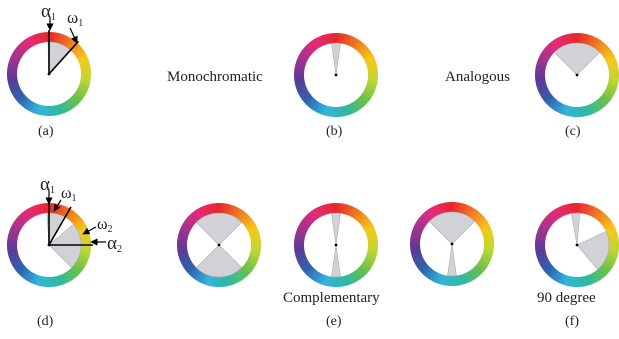  What do you see at coordinates (57, 205) in the screenshot?
I see `omega1-arrow-d` at bounding box center [57, 205].